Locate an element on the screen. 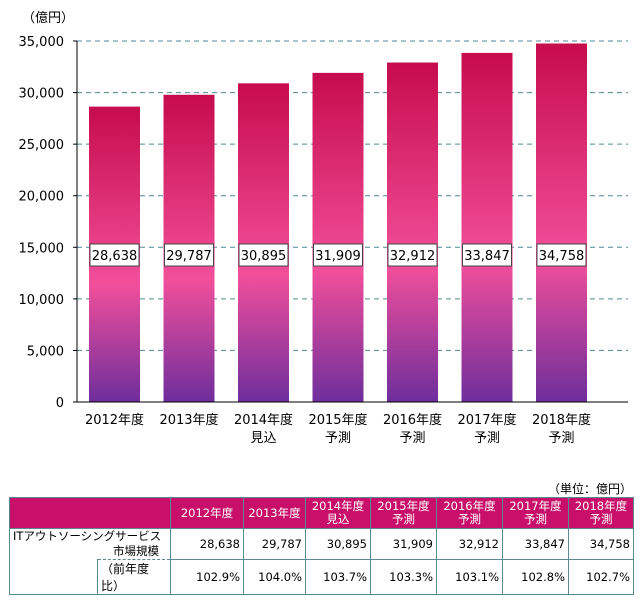 This screenshot has width=642, height=605. value-label: 29,787 is located at coordinates (189, 256).